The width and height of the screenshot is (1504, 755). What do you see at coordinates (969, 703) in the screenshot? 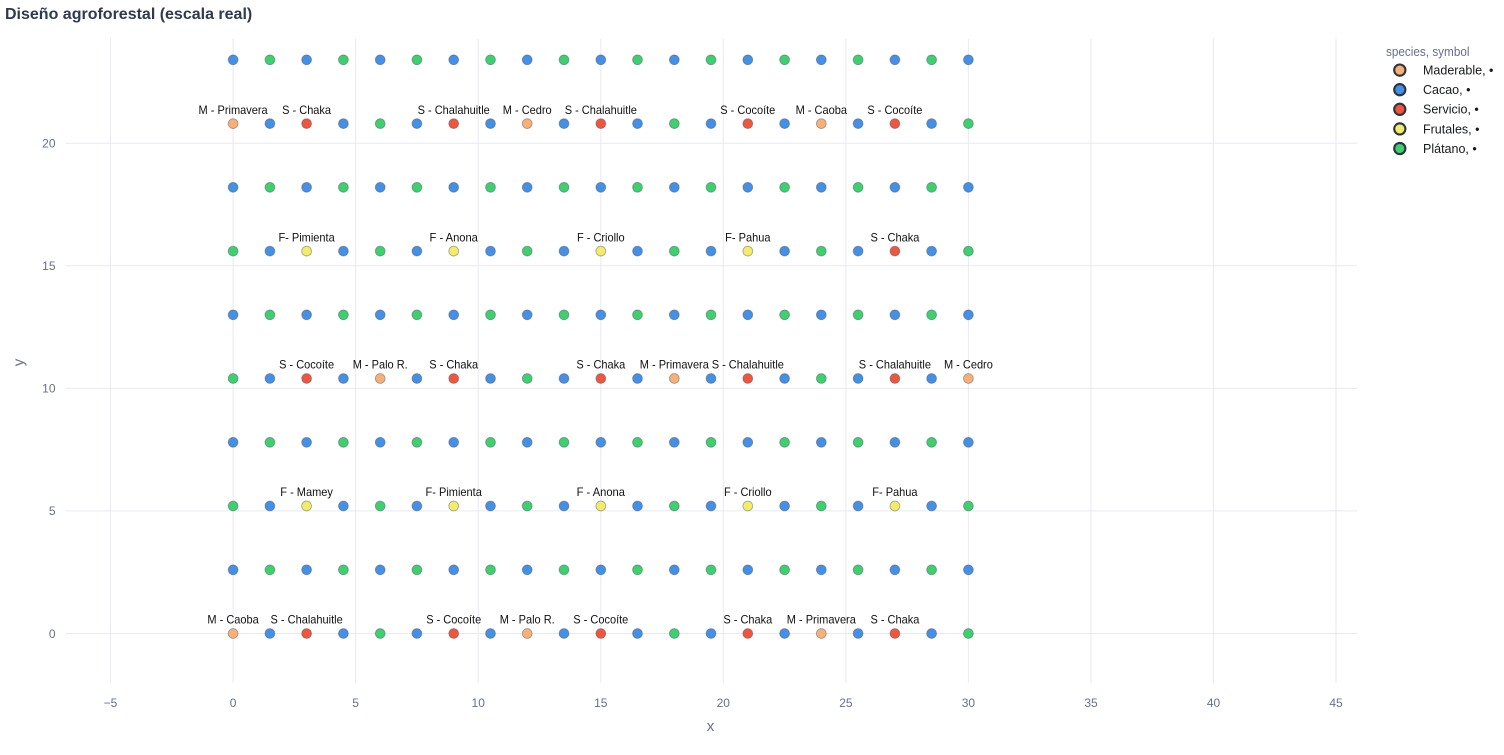
I see `svg-text: 30` at bounding box center [969, 703].